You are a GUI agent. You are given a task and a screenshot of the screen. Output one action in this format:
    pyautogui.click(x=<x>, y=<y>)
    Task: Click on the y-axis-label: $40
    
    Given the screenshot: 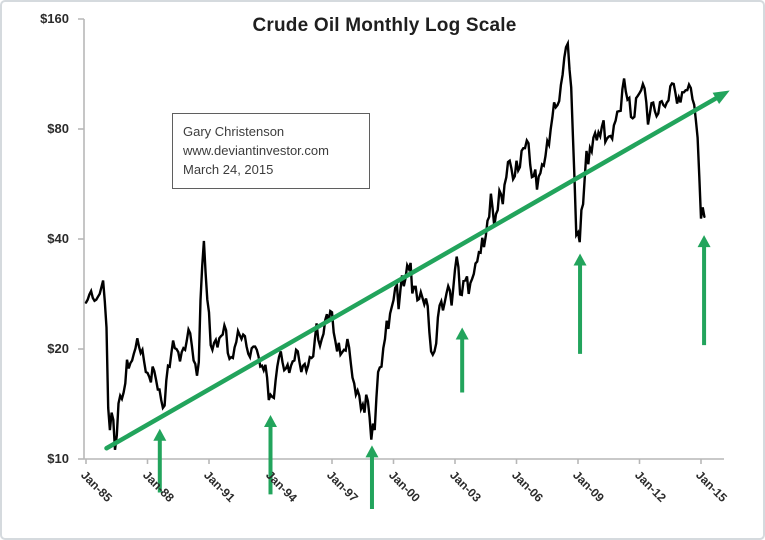 What is the action you would take?
    pyautogui.click(x=58, y=238)
    